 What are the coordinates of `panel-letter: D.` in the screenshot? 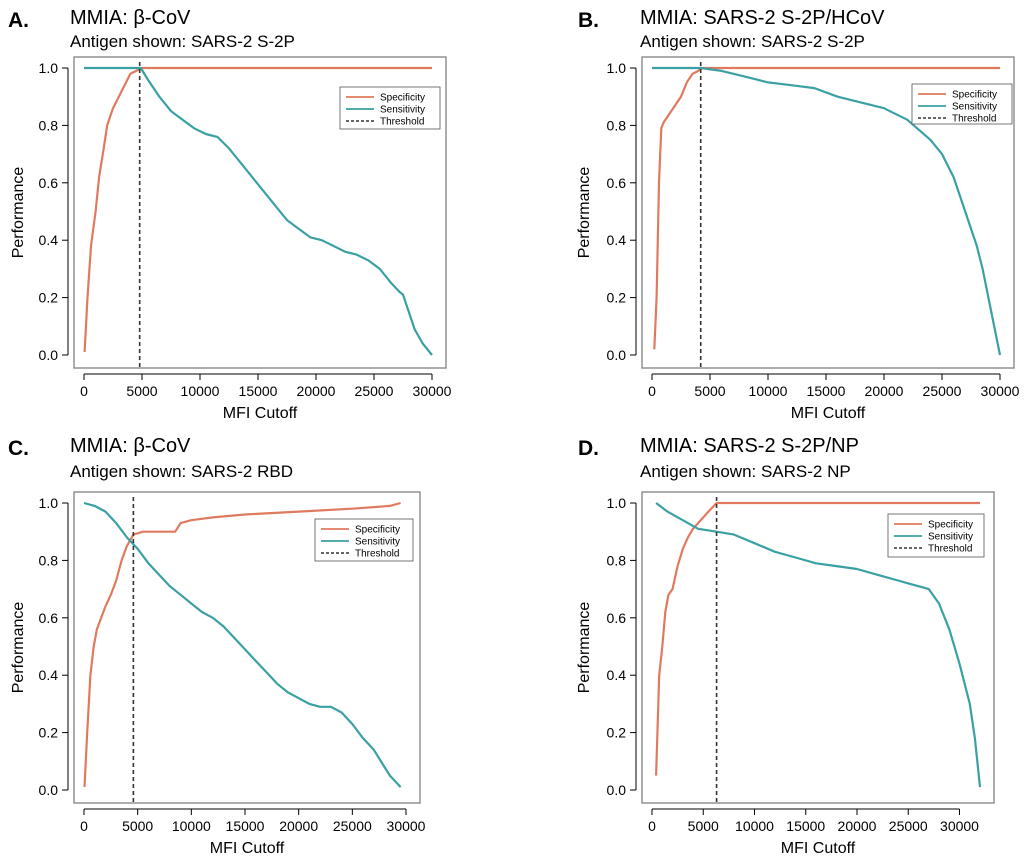 It's located at (588, 448).